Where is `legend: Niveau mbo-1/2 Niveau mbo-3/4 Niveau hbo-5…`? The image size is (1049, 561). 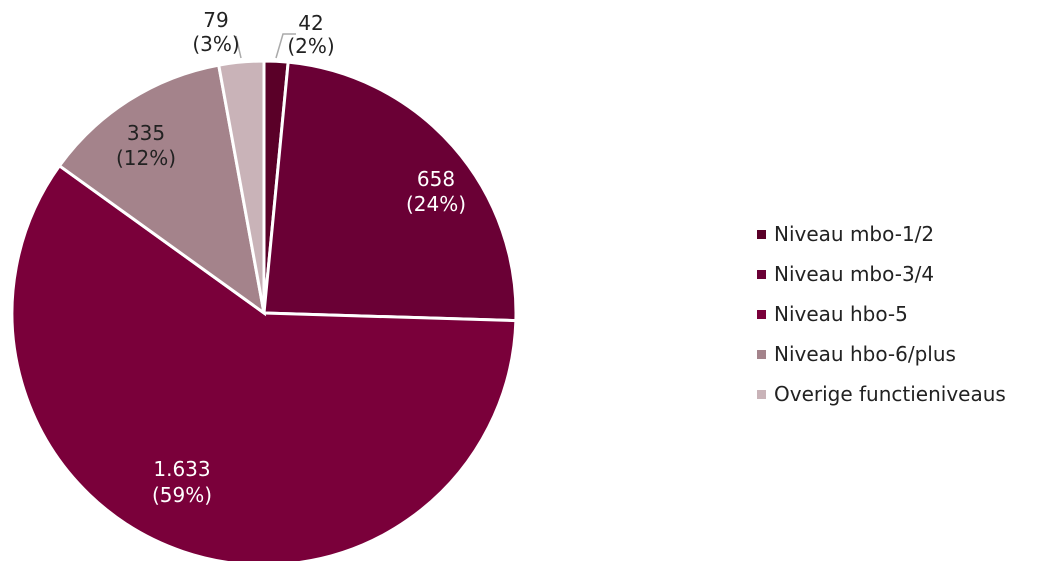
legend: Niveau mbo-1/2 Niveau mbo-3/4 Niveau hbo-5… is located at coordinates (881, 314).